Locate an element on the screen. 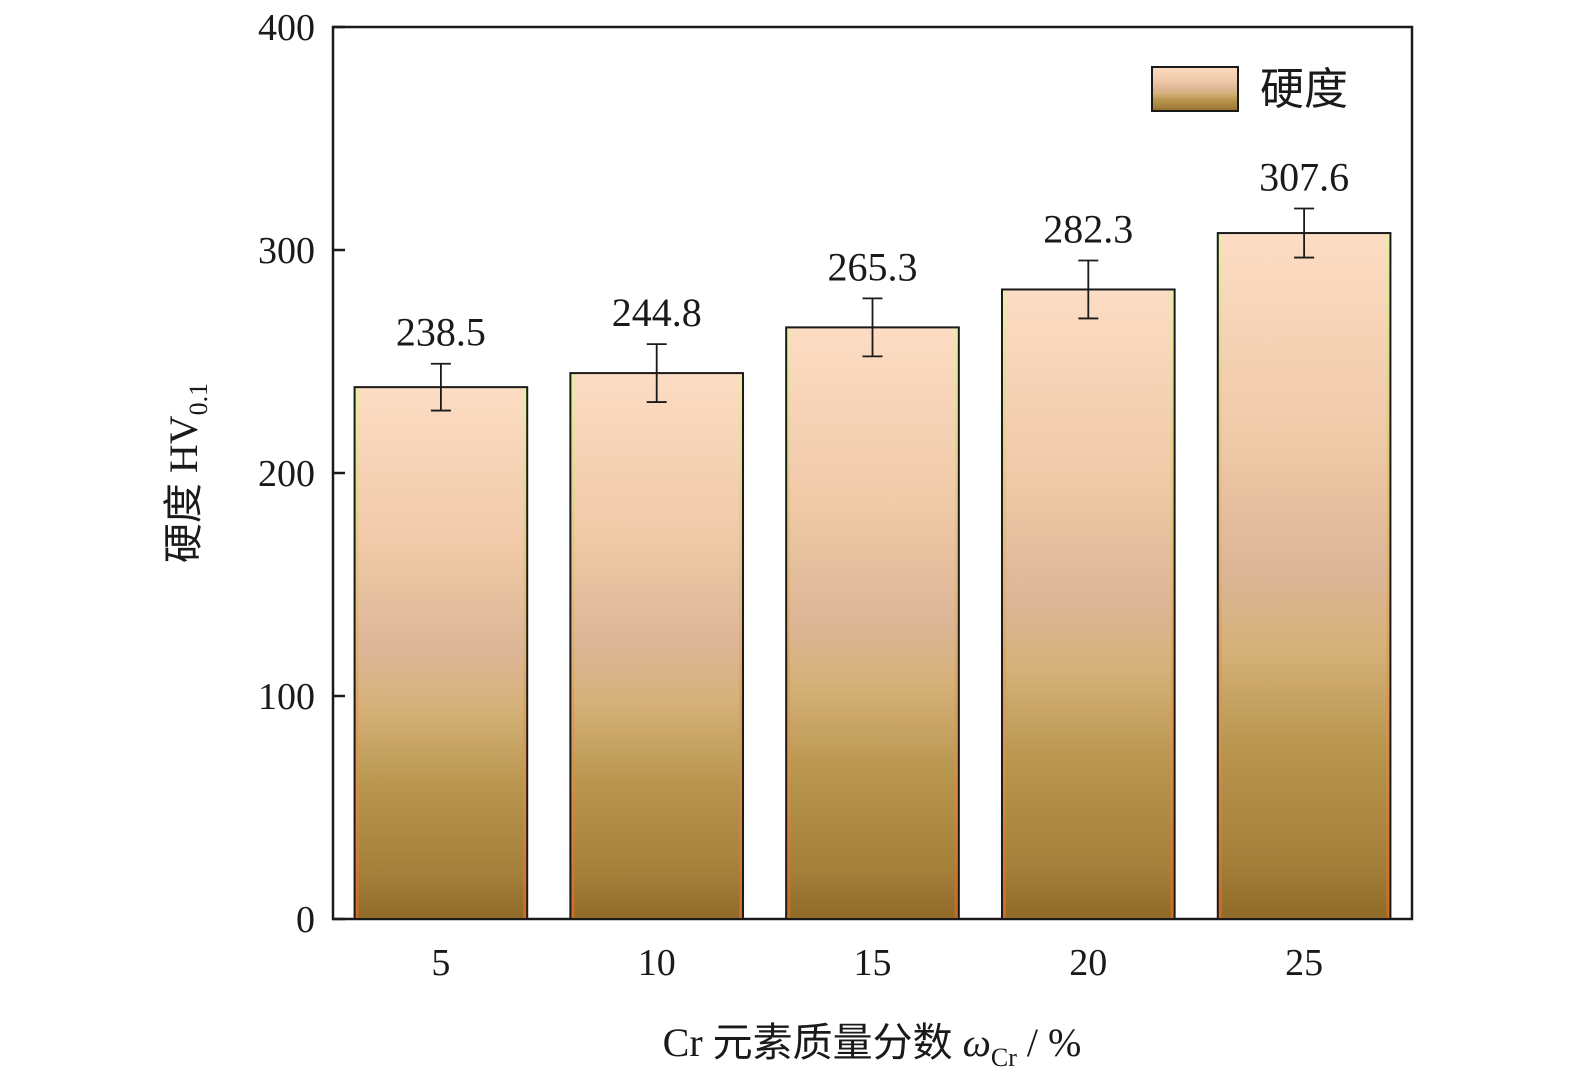 This screenshot has width=1575, height=1075. x-tick-label: 15 is located at coordinates (873, 963).